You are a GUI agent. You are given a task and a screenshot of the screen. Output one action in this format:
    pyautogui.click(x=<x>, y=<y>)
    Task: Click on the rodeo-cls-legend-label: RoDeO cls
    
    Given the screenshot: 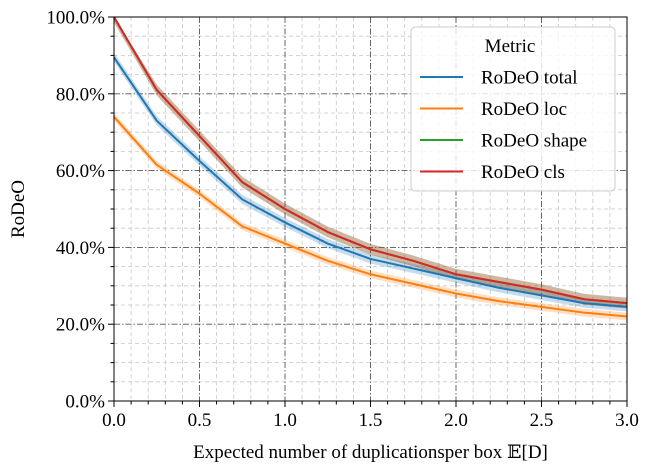 What is the action you would take?
    pyautogui.click(x=523, y=172)
    